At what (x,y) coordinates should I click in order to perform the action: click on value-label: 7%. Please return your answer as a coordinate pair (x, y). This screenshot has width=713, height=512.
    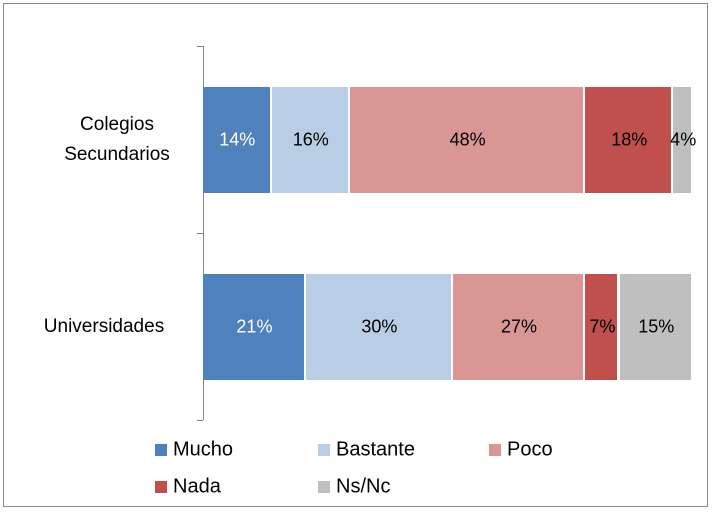
    Looking at the image, I should click on (602, 326).